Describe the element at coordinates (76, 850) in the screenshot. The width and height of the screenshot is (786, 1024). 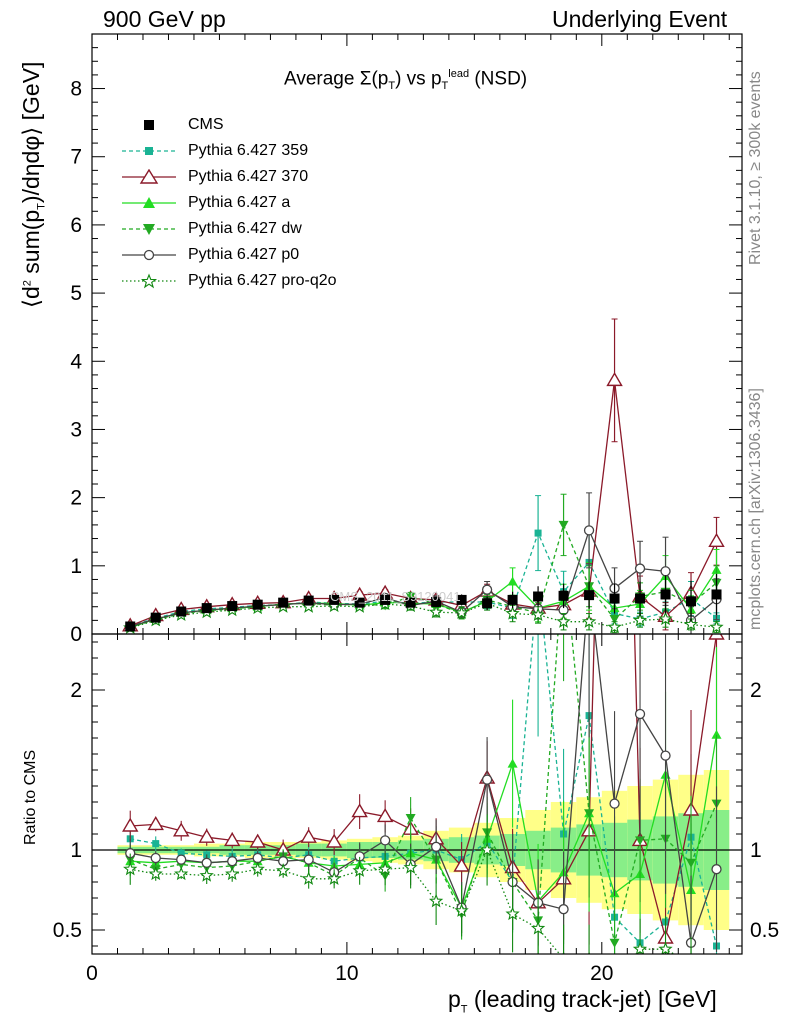
I see `ratio-y-tick-label: 1` at that location.